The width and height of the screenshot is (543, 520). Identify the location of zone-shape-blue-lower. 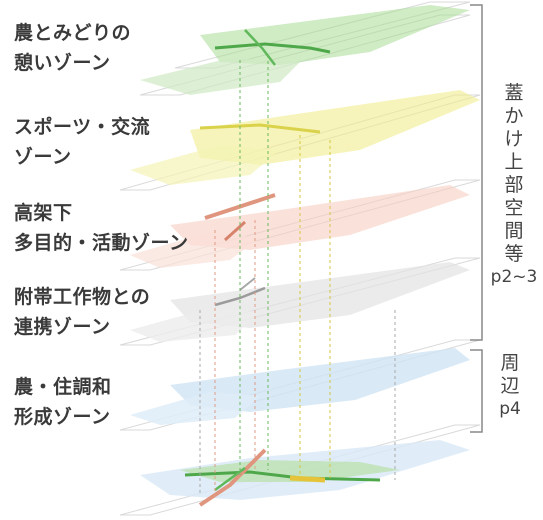
(195, 408).